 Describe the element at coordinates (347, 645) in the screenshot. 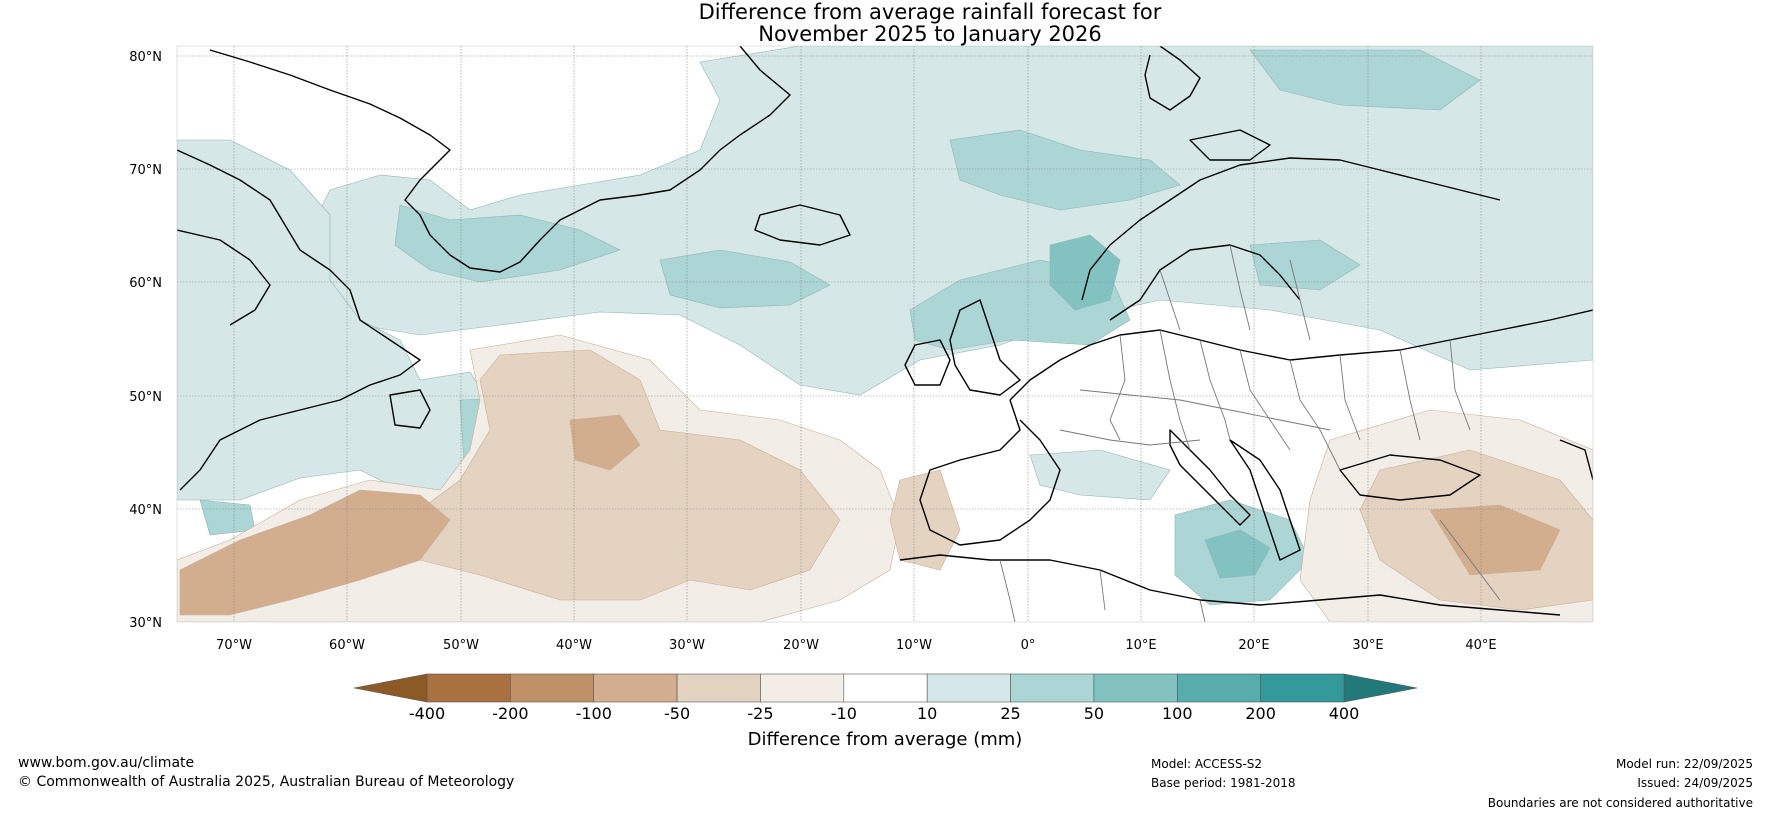

I see `lon-label: 60°W` at that location.